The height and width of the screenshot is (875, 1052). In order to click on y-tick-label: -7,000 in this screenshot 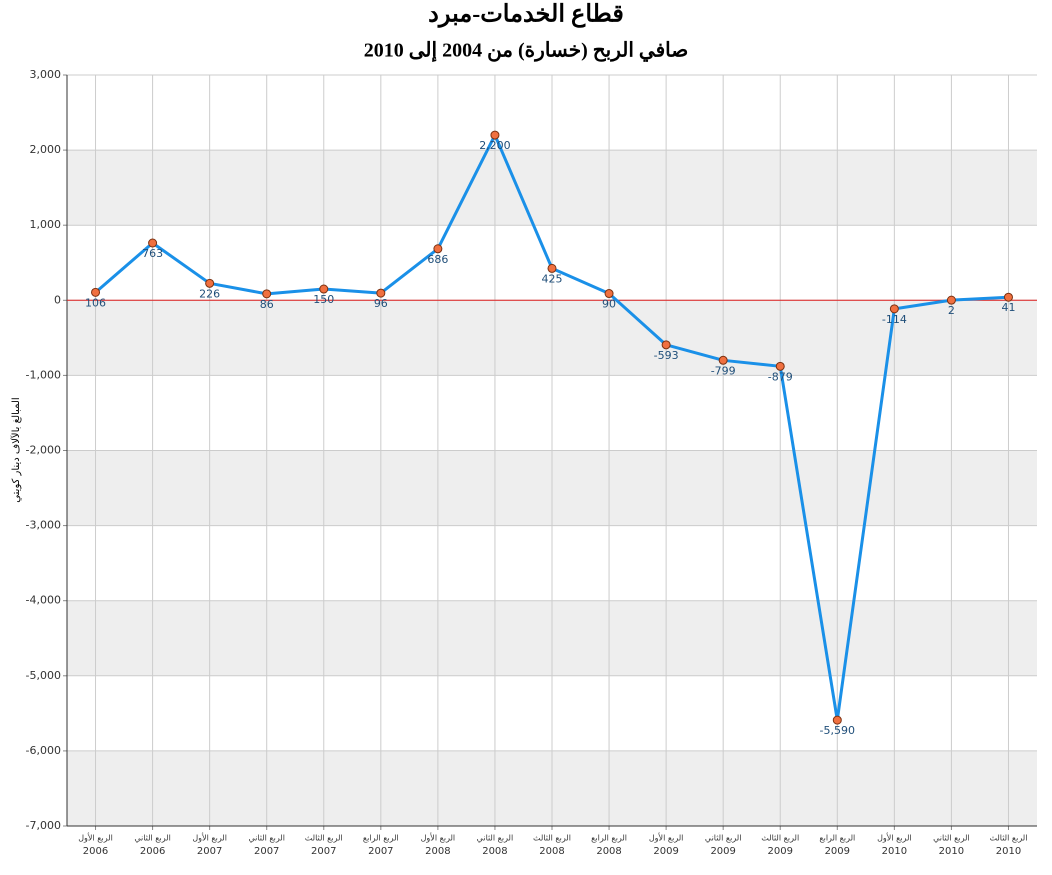, I will do `click(43, 825)`.